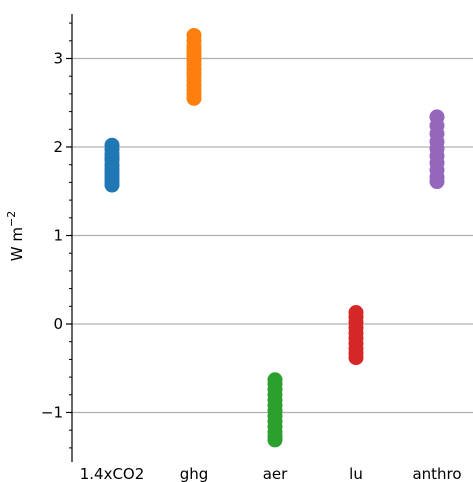 This screenshot has height=482, width=473. What do you see at coordinates (275, 440) in the screenshot?
I see `data-point-aer` at bounding box center [275, 440].